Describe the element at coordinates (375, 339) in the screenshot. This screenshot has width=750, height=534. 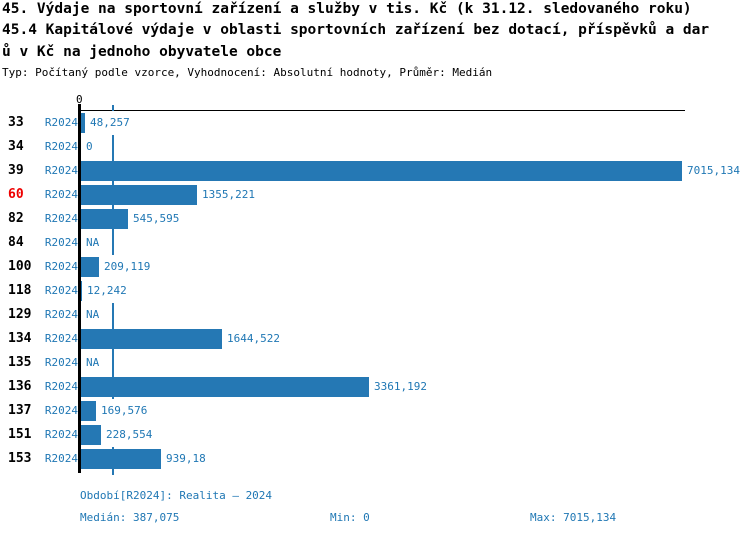
I see `bar-row: 134 R2024 1644,522` at that location.